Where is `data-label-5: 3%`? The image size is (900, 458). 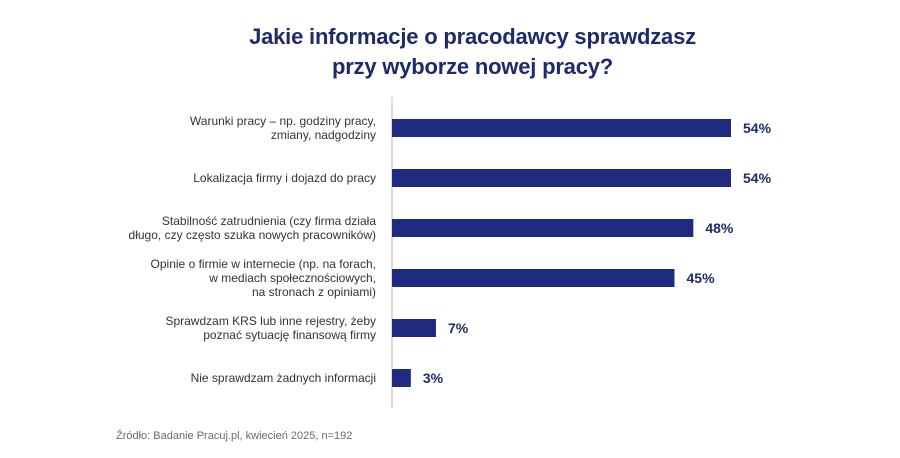
data-label-5: 3% is located at coordinates (433, 378).